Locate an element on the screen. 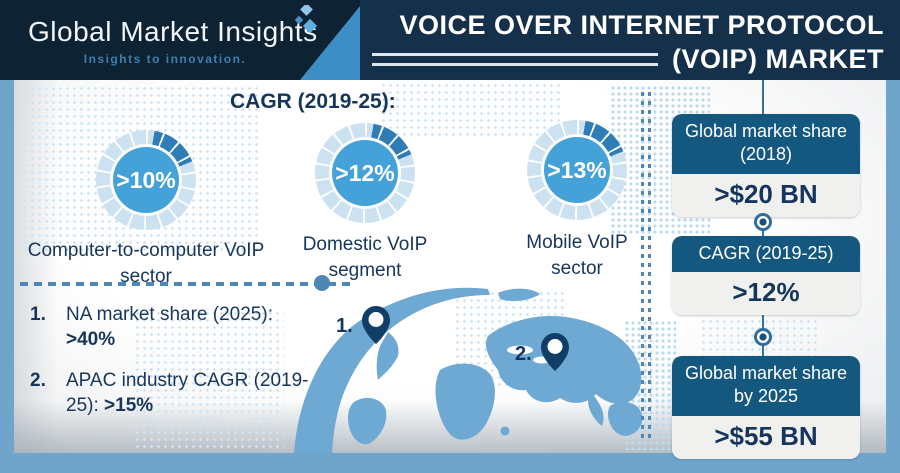  brand-logo: Global Market Insights is located at coordinates (173, 31).